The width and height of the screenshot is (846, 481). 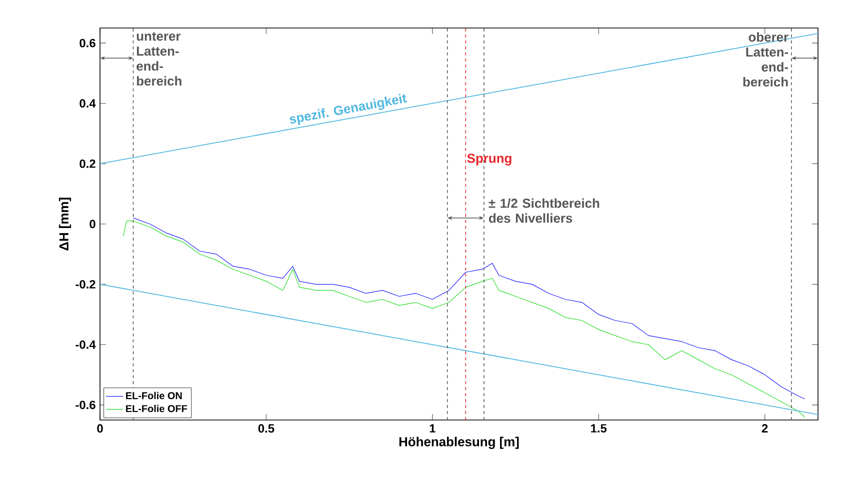 I want to click on y-tick-label: -0.6, so click(x=86, y=405).